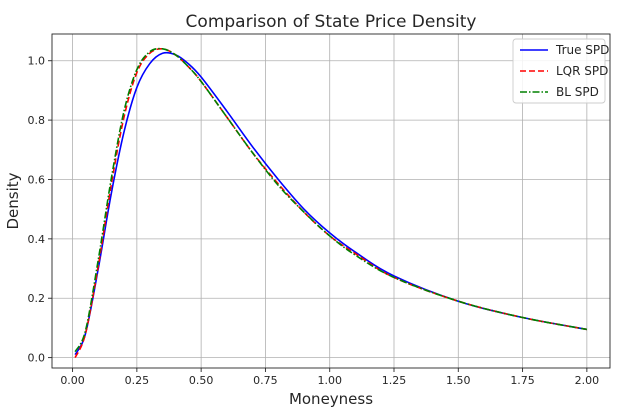 This screenshot has height=408, width=624. I want to click on y-axis-ticks: 0.0 0.2 0.4 0.6 0.8 1.0, so click(40, 210).